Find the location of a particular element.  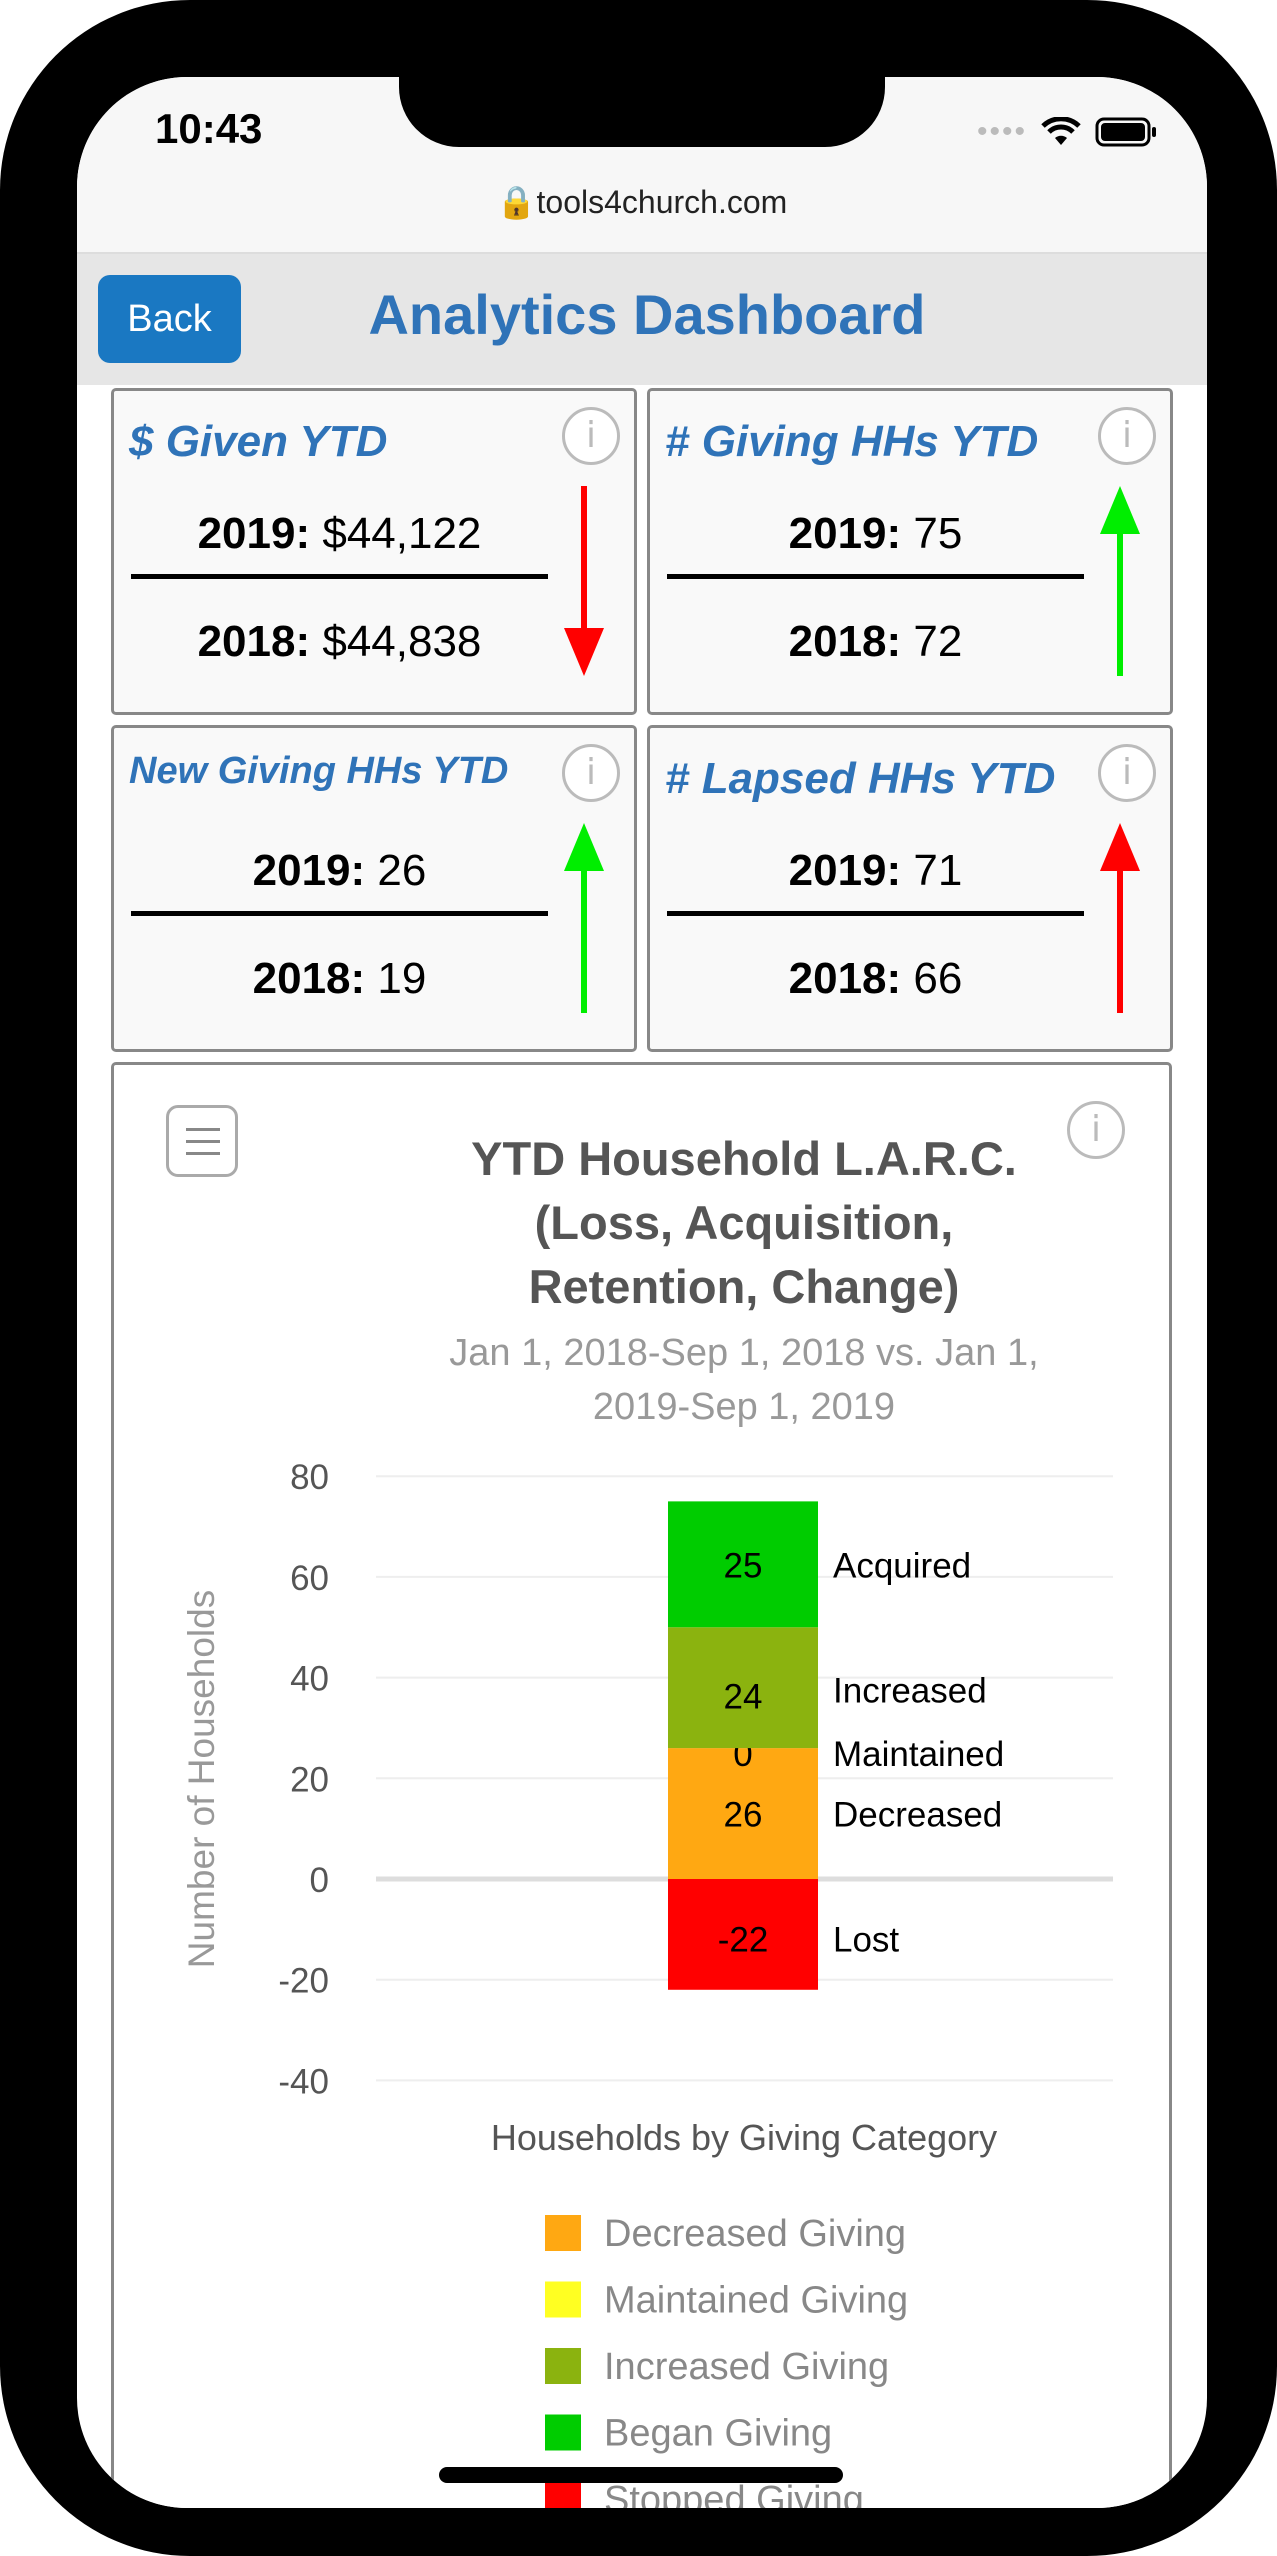

signal-icon: •••• is located at coordinates (1001, 131).